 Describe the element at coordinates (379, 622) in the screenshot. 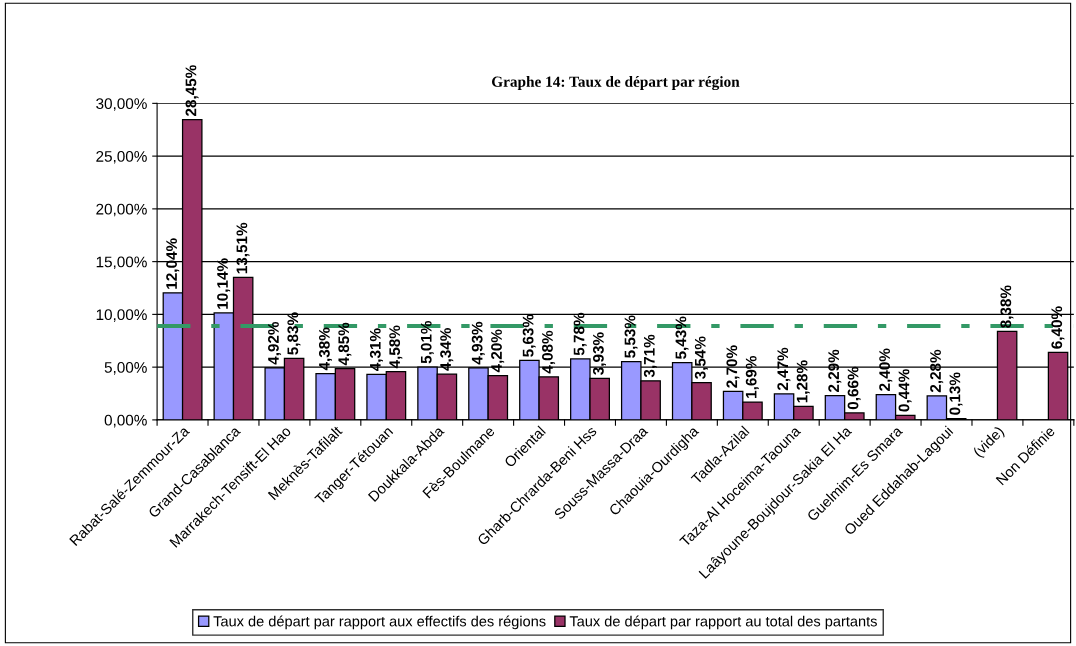

I see `legend-label: Taux de départ par rapport aux effectifs des régions` at that location.